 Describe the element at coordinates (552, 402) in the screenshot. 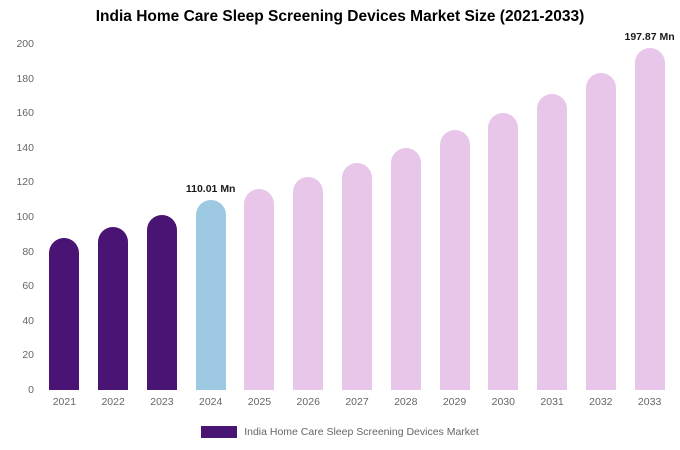

I see `x-tick-label-2031: 2031` at that location.